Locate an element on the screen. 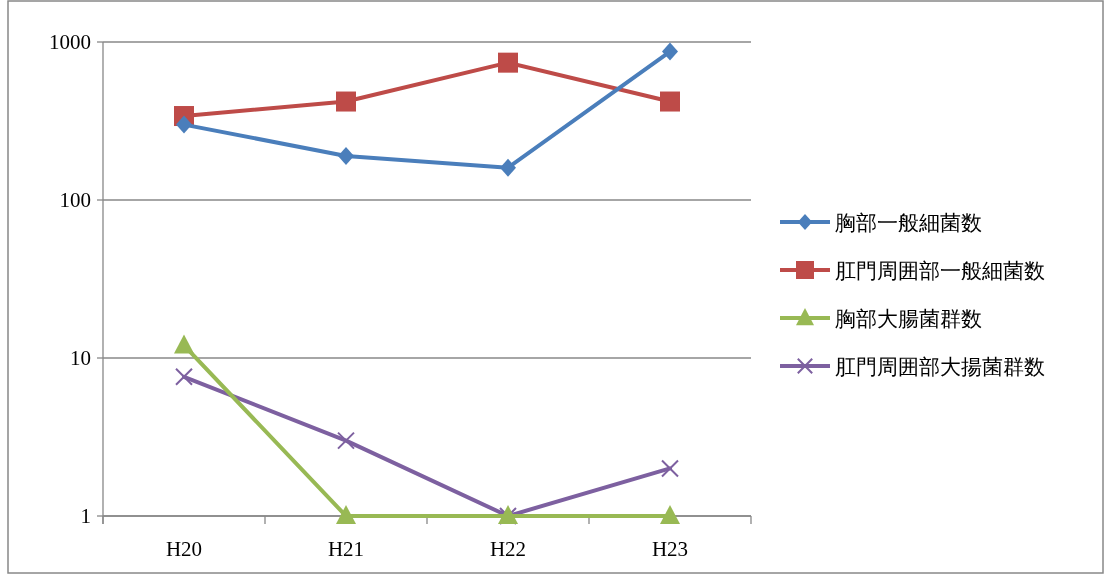 This screenshot has height=574, width=1104. legend-label: 胸部一般細菌数 is located at coordinates (908, 223).